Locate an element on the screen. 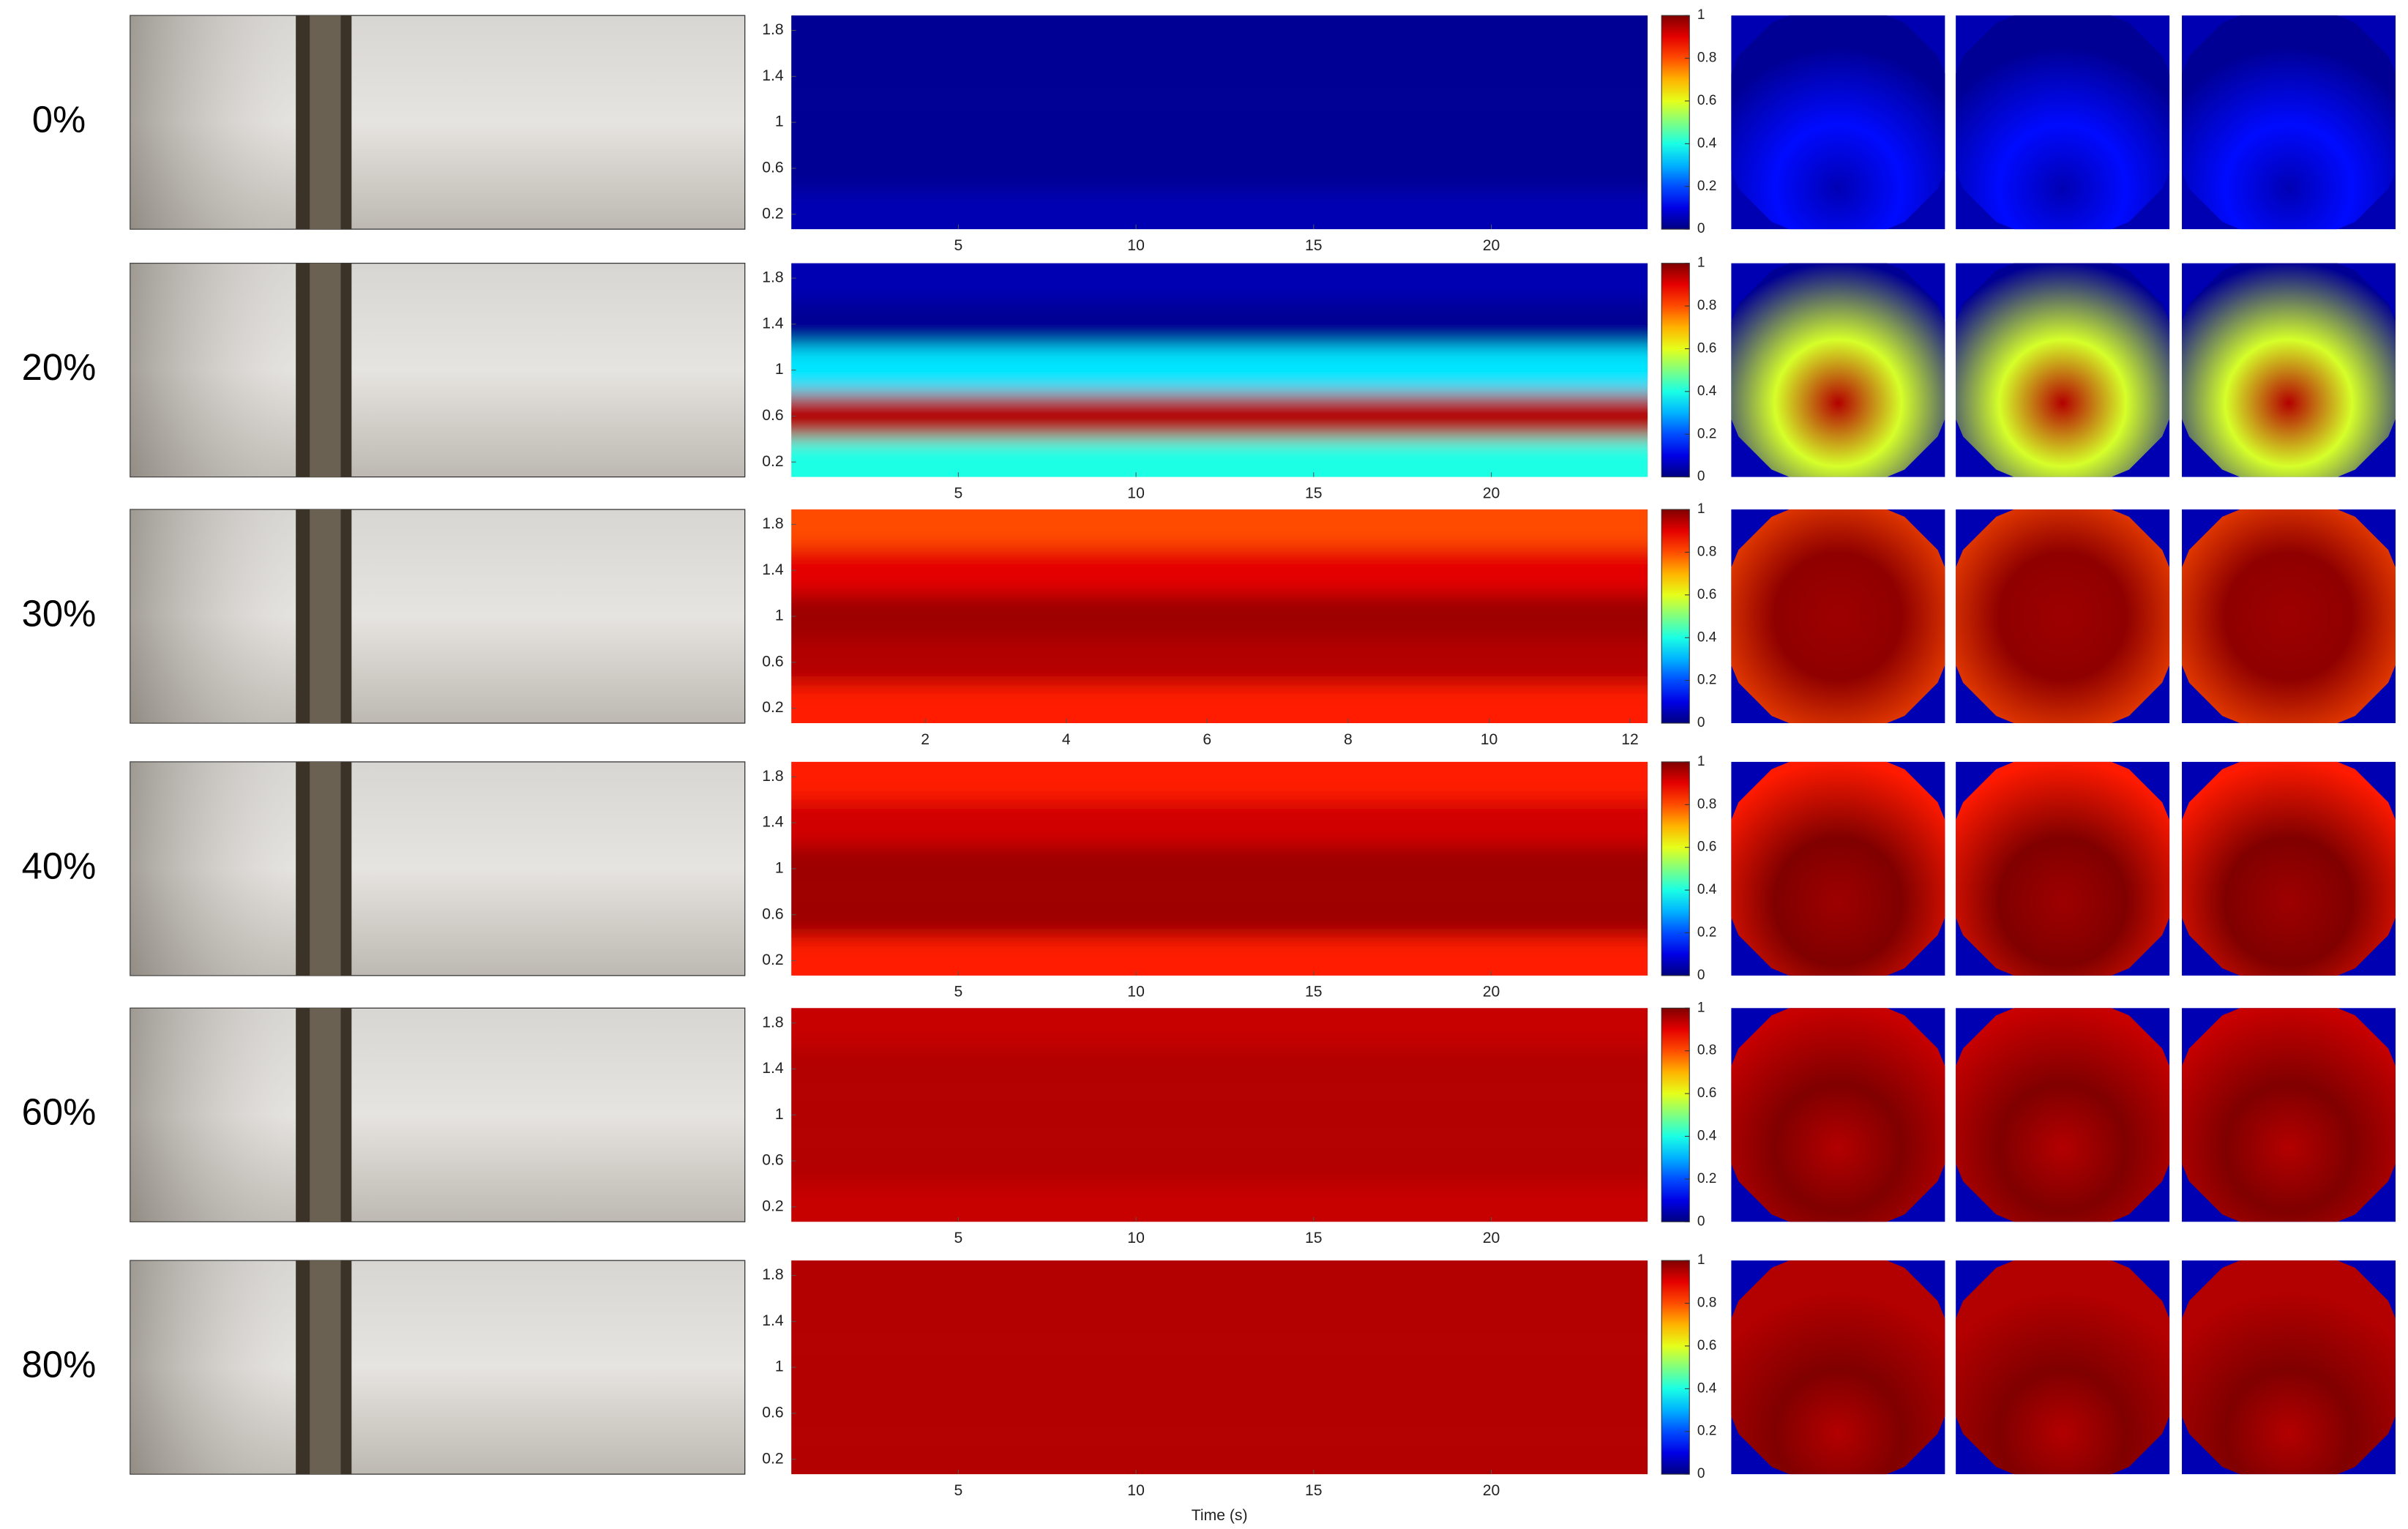  x-tick-label: 4 is located at coordinates (1066, 739).